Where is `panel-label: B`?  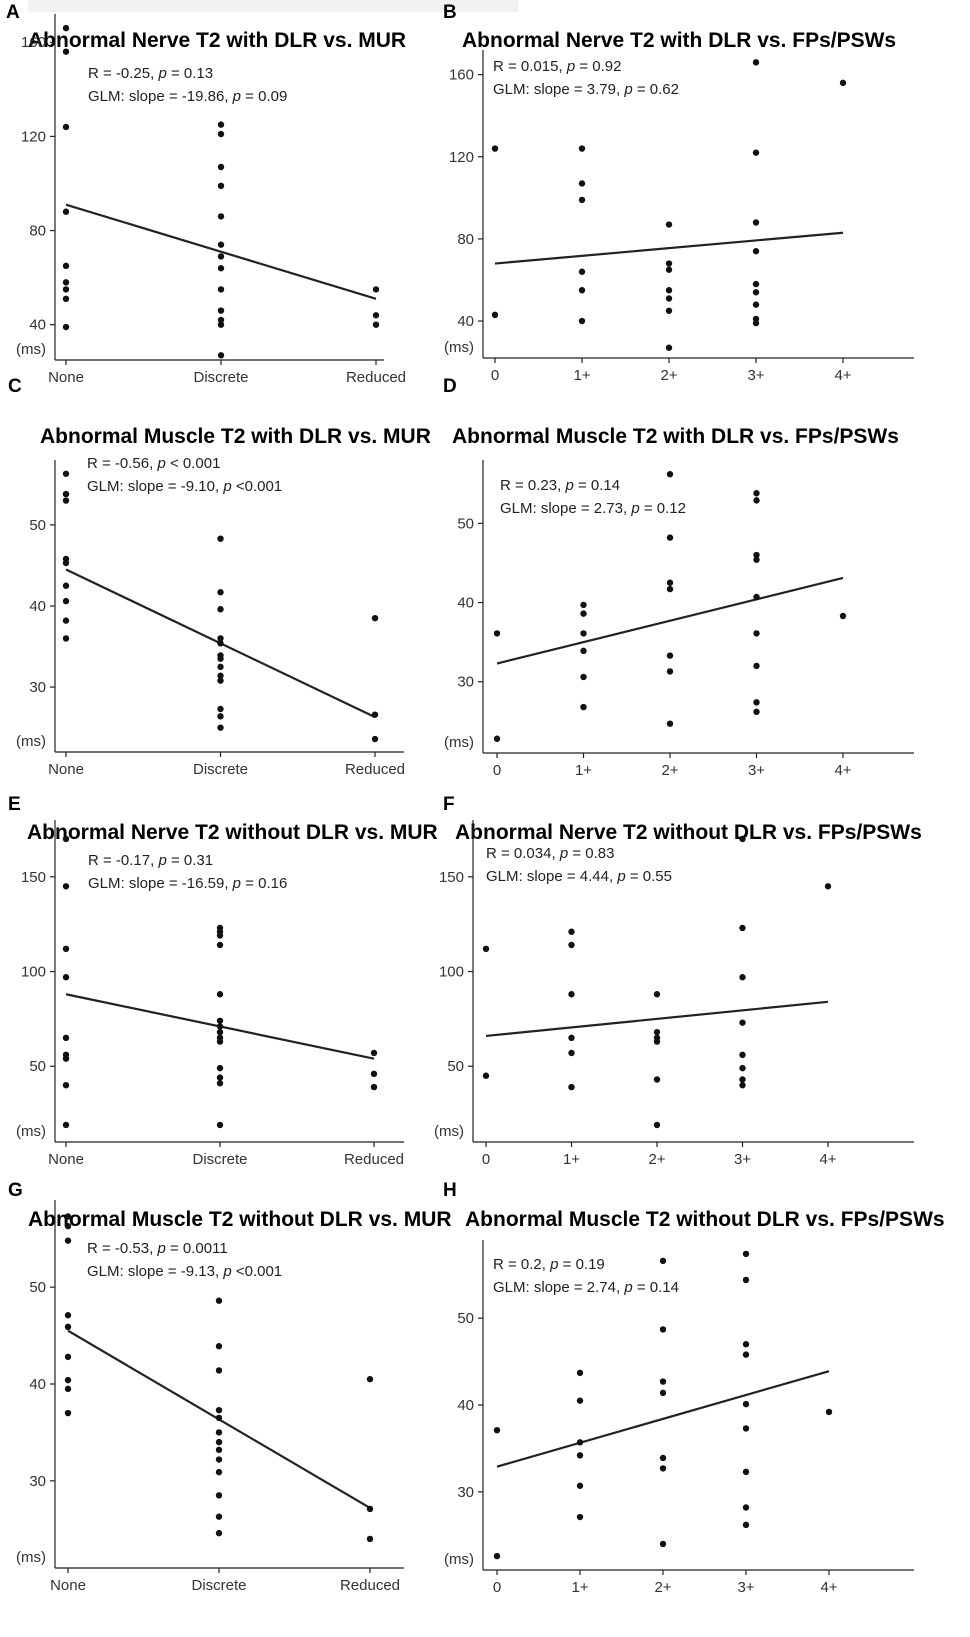
panel-label: B is located at coordinates (450, 12).